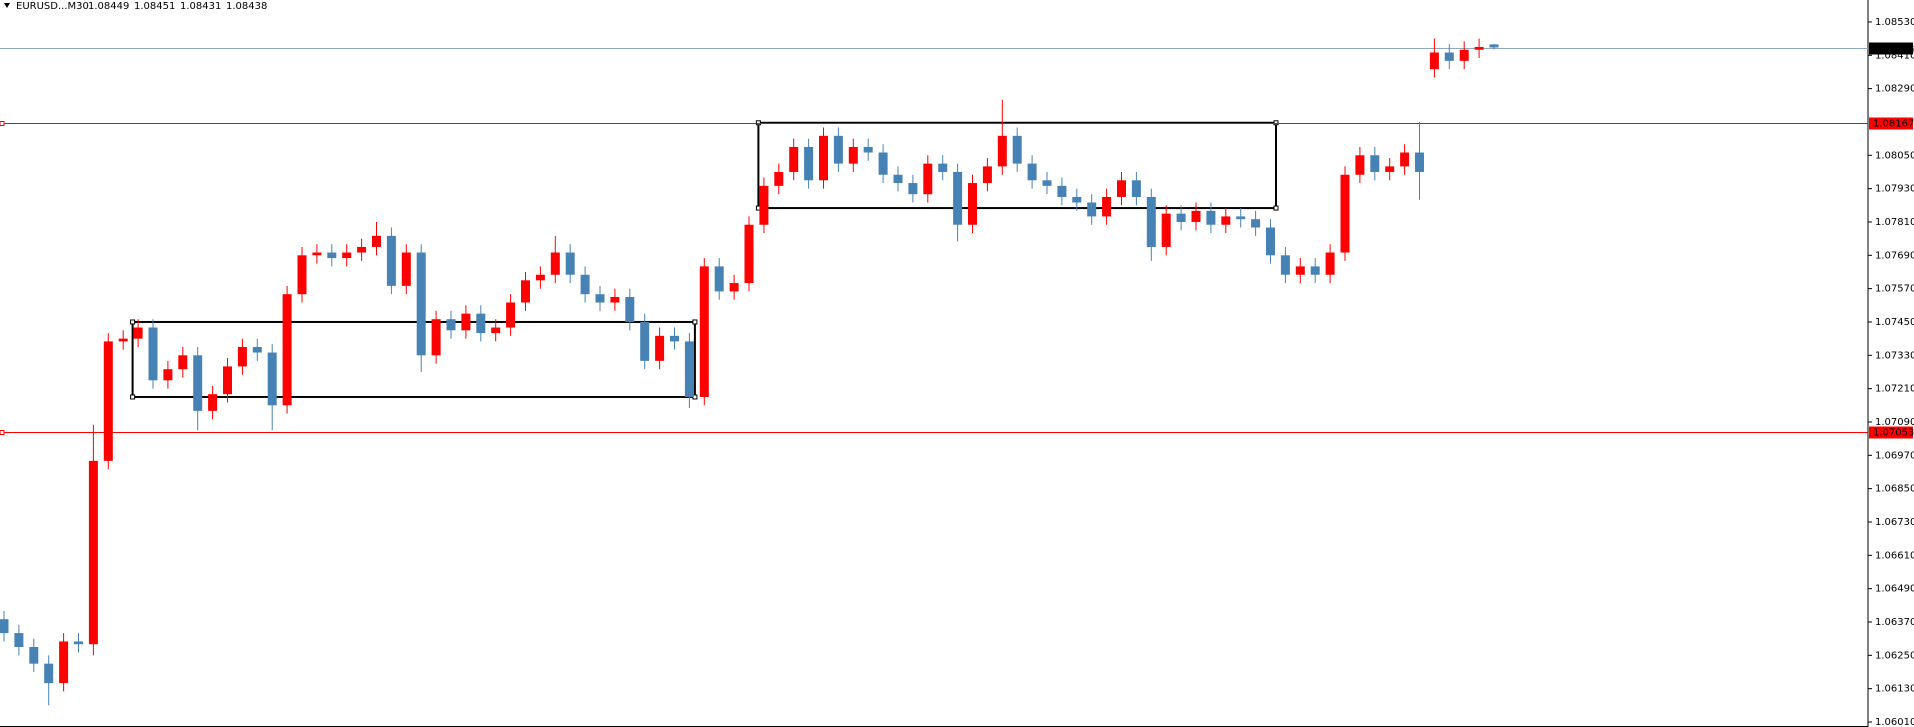 Image resolution: width=1914 pixels, height=727 pixels. I want to click on y-tick-label: 1.07690, so click(1894, 255).